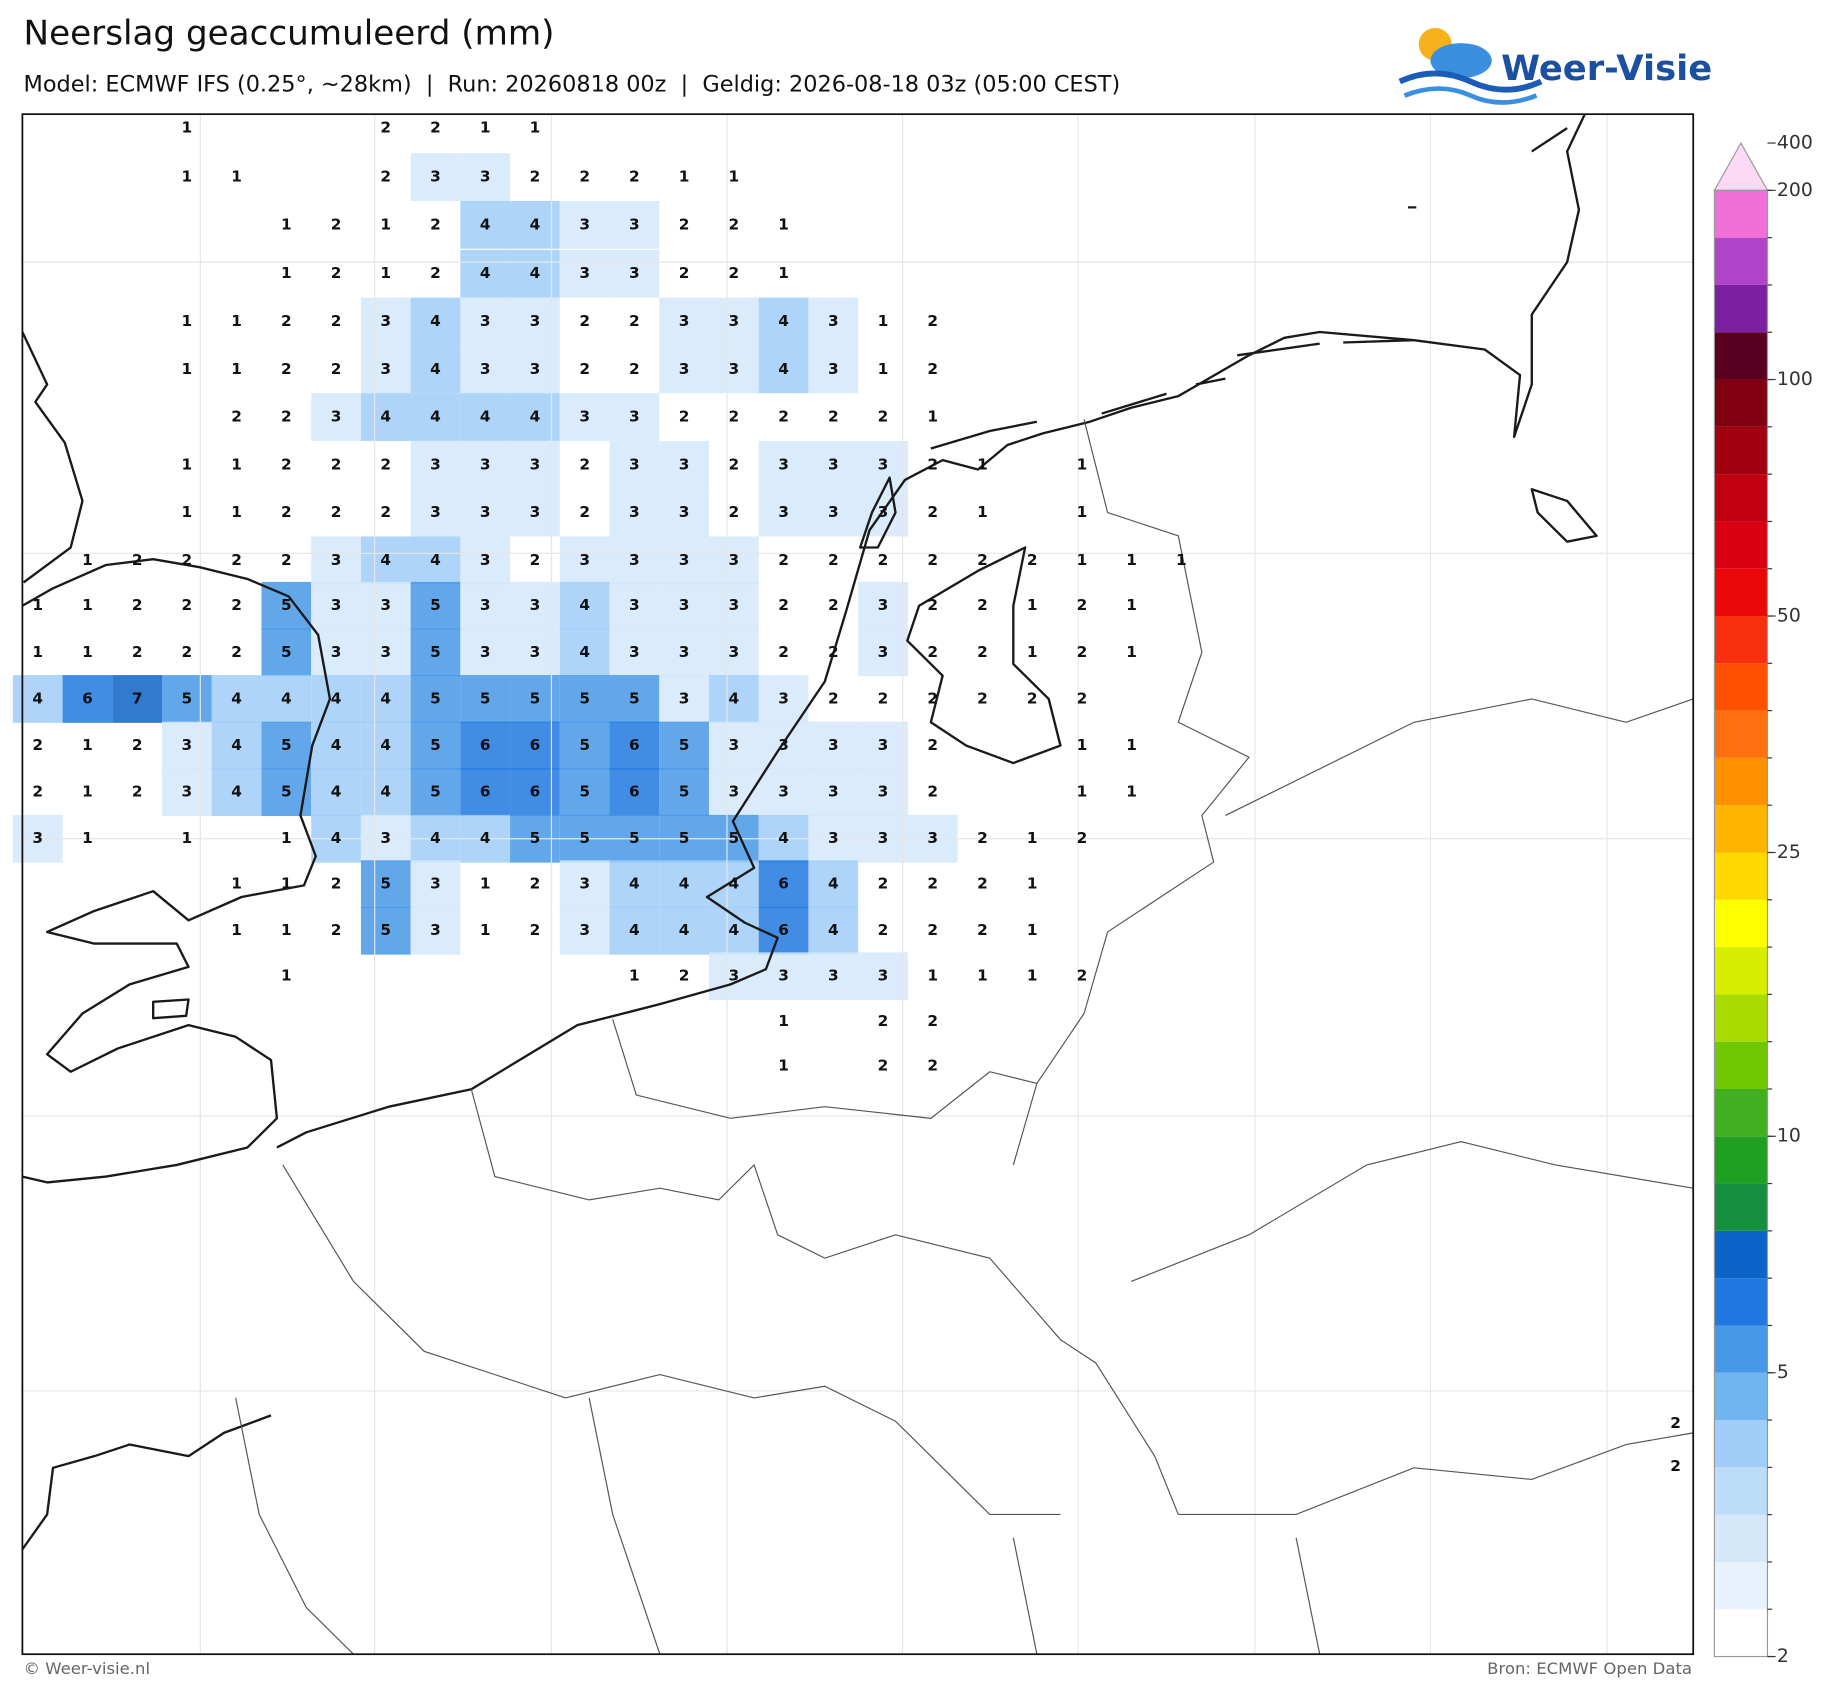 This screenshot has height=1681, width=1824. I want to click on edge-value: 2, so click(1675, 1466).